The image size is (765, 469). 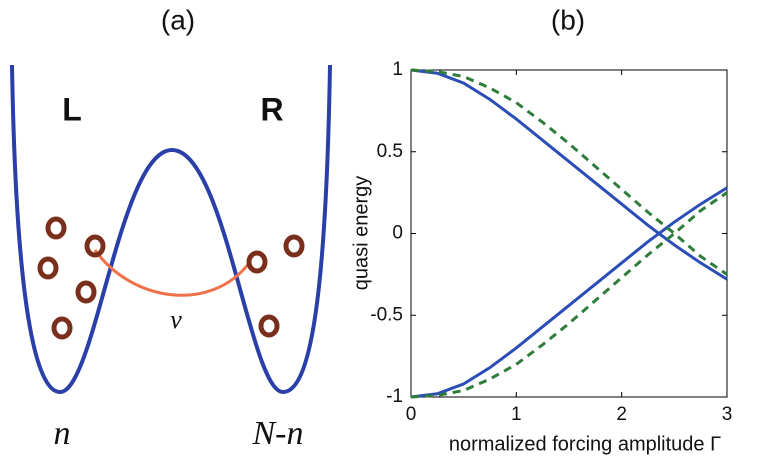 What do you see at coordinates (176, 319) in the screenshot?
I see `coupling-label: v` at bounding box center [176, 319].